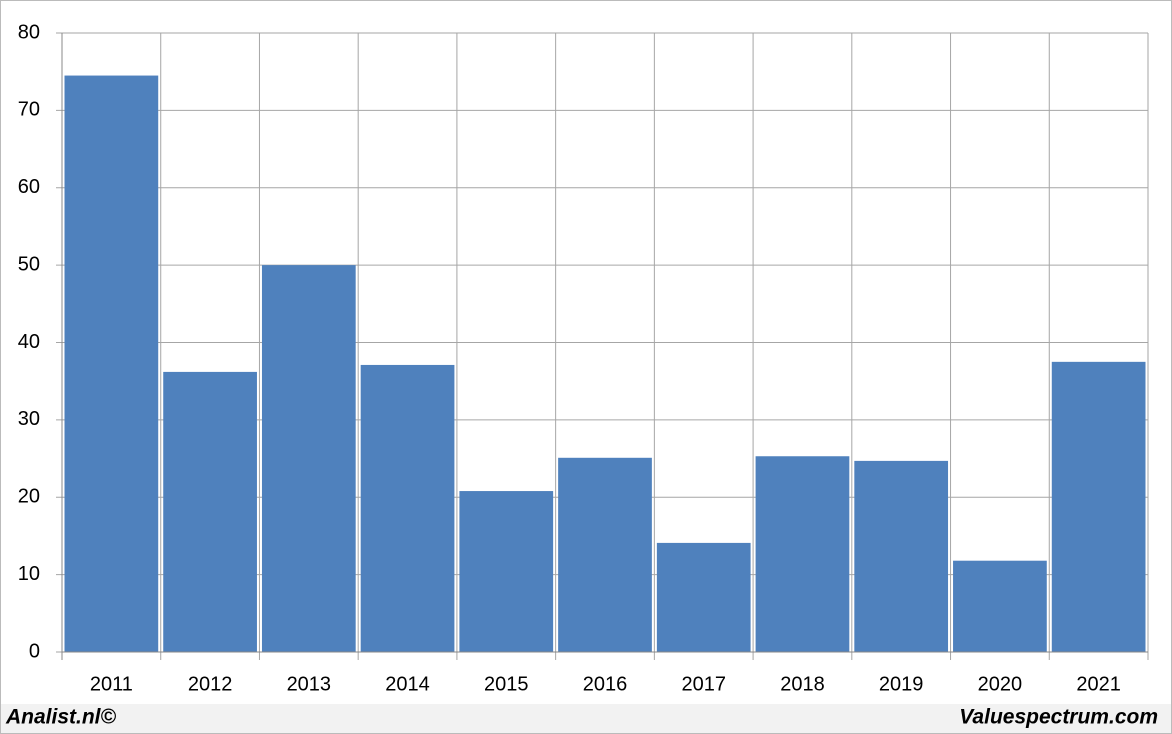 Image resolution: width=1172 pixels, height=734 pixels. I want to click on x-tick-label: 2014, so click(407, 684).